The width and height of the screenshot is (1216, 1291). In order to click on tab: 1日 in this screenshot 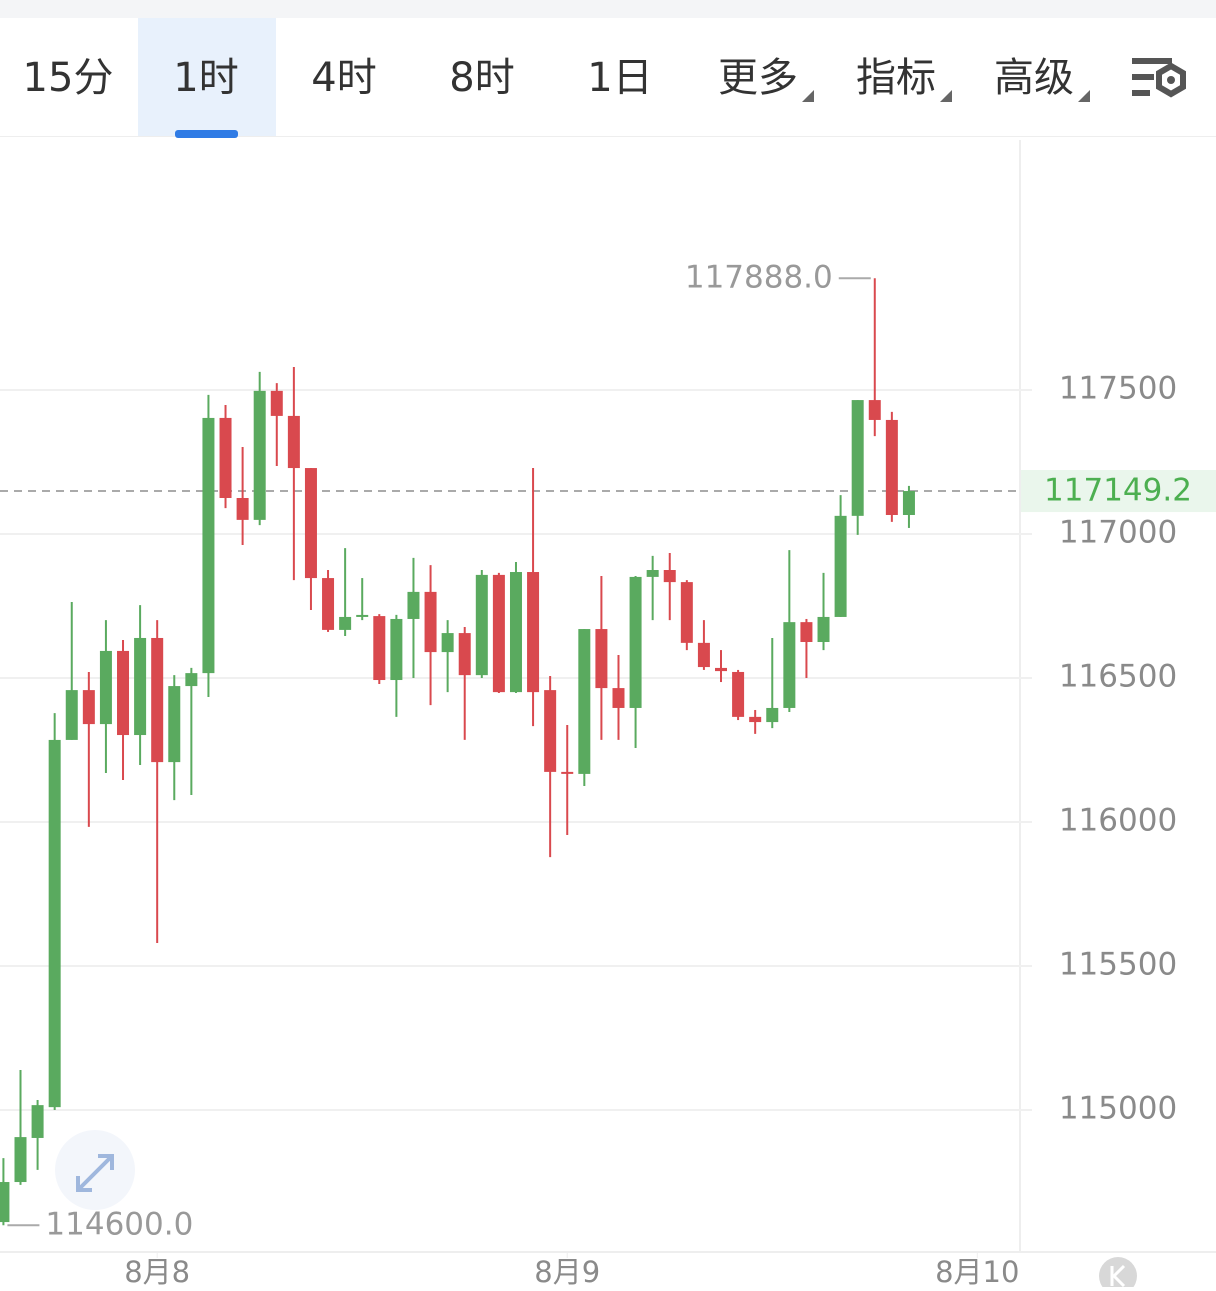, I will do `click(619, 78)`.